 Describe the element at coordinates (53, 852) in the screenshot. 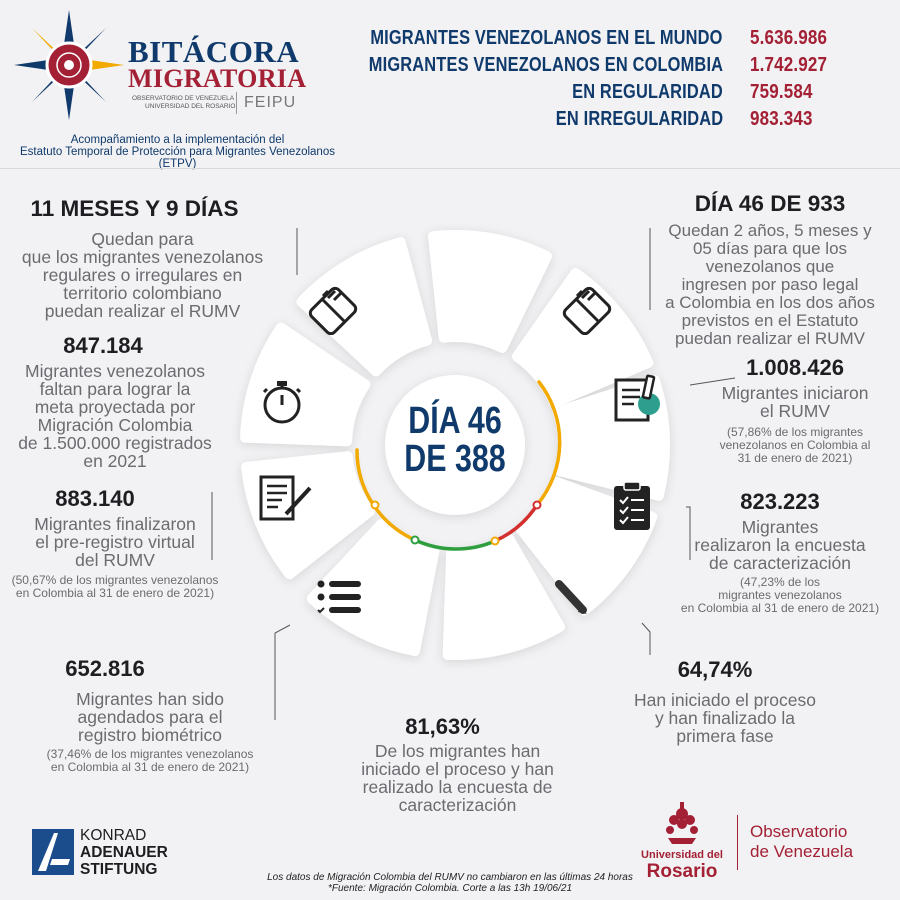

I see `kas-logo-icon` at that location.